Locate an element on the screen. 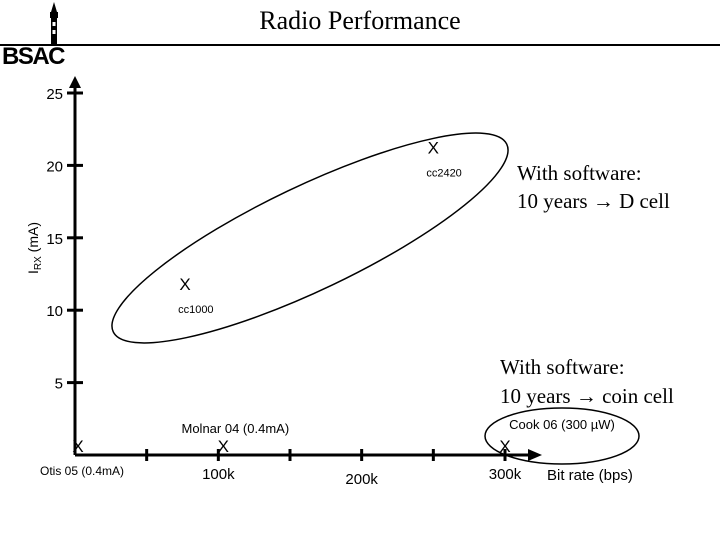  annotation-lower-line1: With software: is located at coordinates (562, 367).